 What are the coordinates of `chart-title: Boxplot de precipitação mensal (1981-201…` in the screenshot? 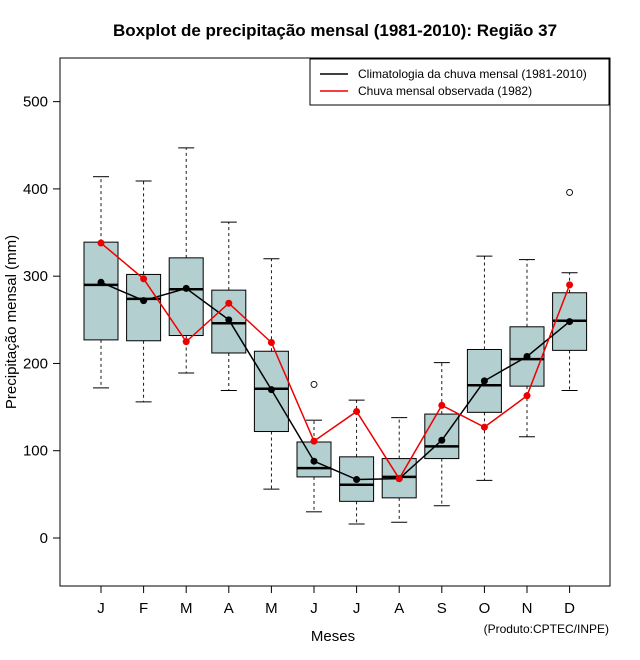 It's located at (335, 30).